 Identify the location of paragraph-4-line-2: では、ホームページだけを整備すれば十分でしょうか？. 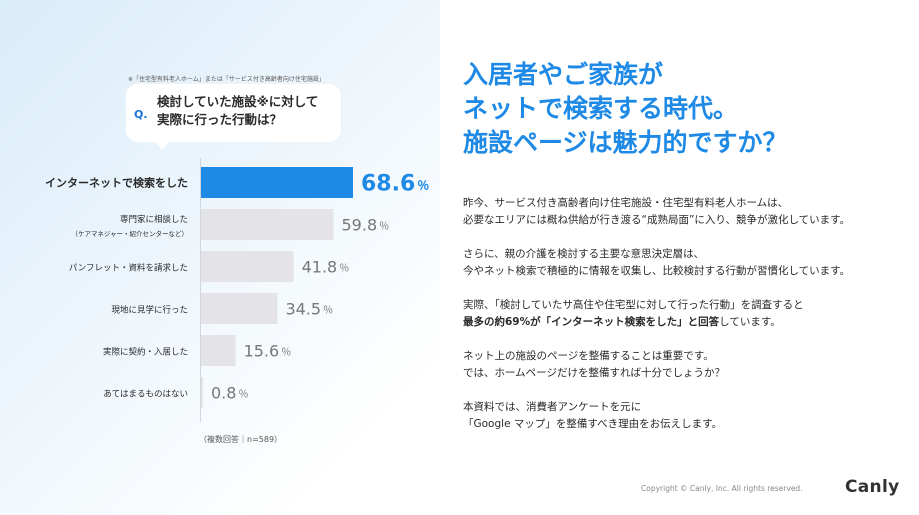
(594, 373).